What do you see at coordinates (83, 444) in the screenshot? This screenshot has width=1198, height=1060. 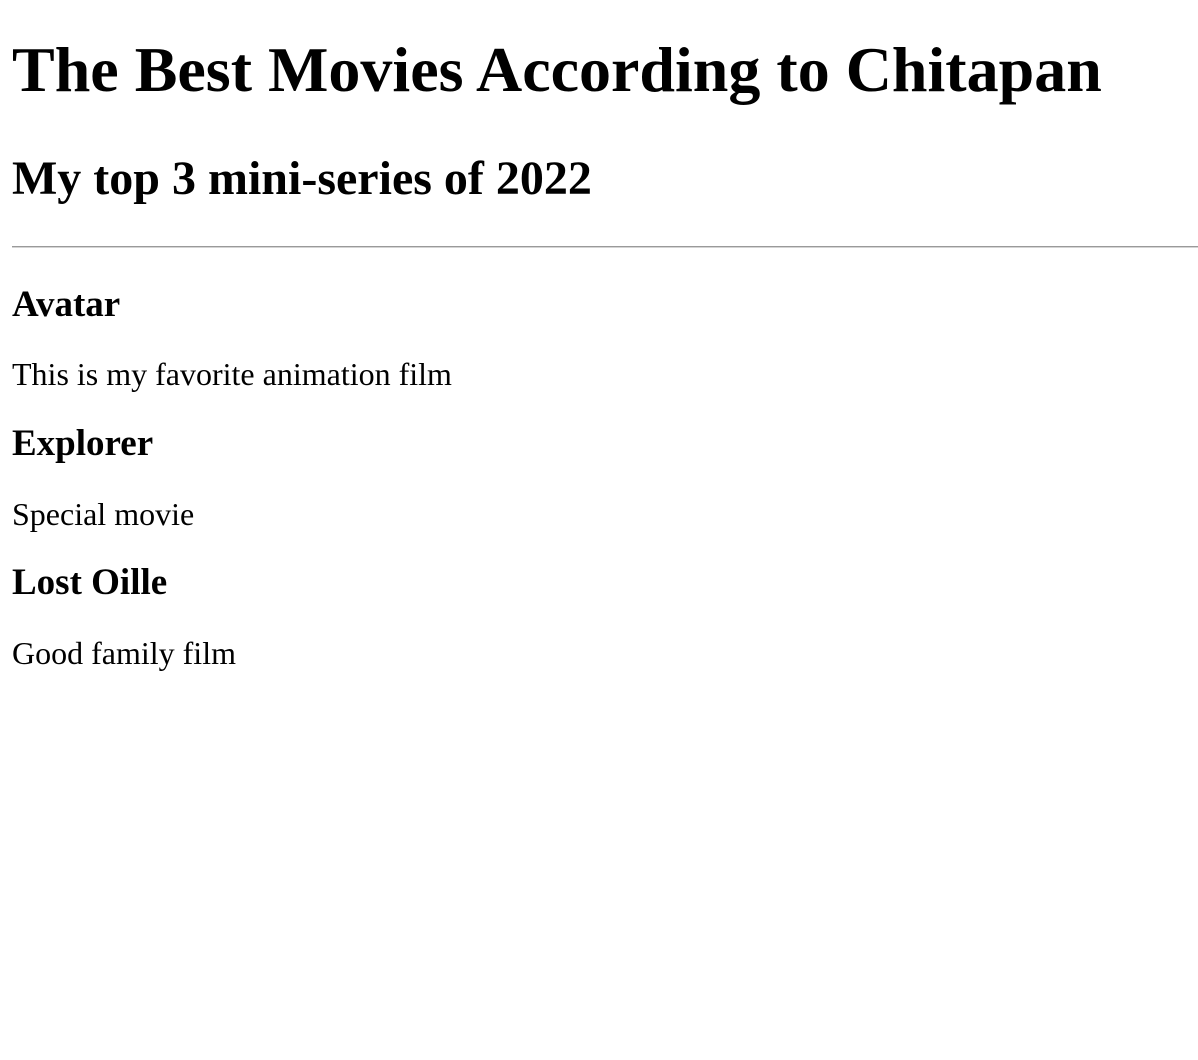 I see `movie-title: Explorer` at bounding box center [83, 444].